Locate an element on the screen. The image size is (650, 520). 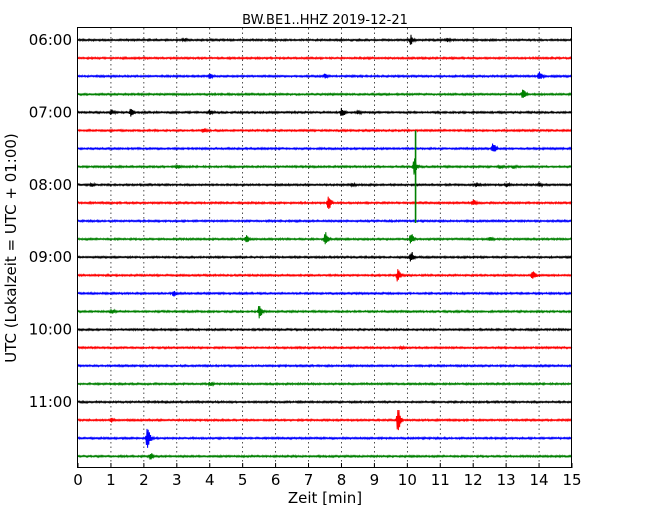
x-tick-label: 11 is located at coordinates (440, 480).